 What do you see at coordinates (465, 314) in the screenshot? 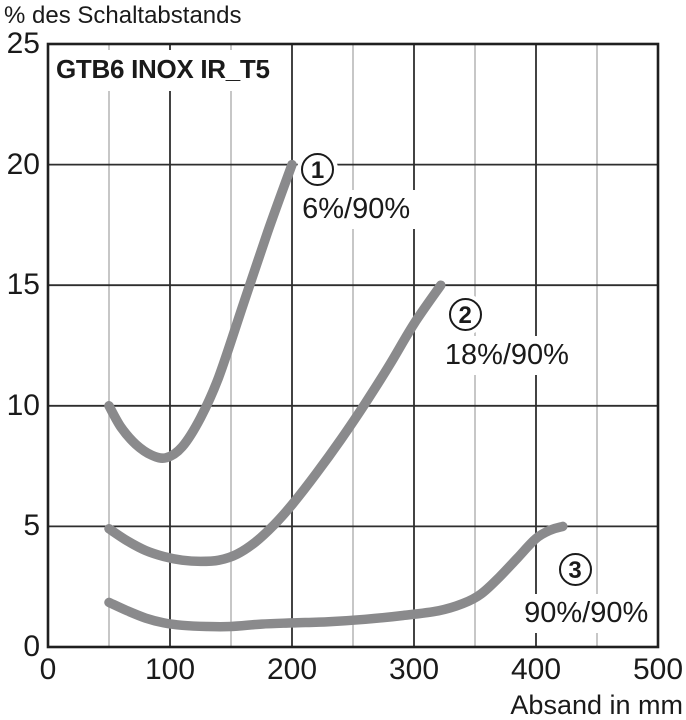
I see `circled-number-2-icon: 2` at bounding box center [465, 314].